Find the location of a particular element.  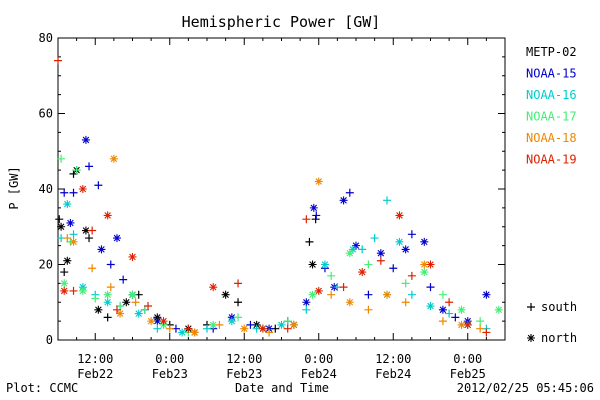

y-axis-label: P [GW] is located at coordinates (14, 187).